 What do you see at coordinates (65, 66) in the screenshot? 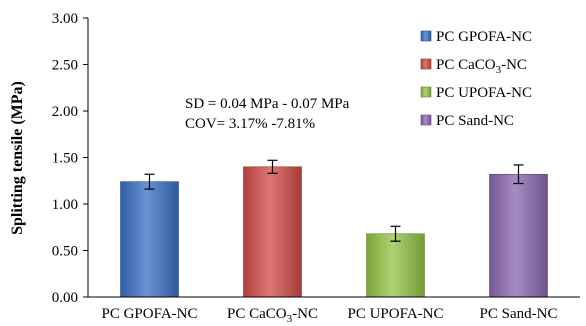
I see `y-tick-label: 2.50` at bounding box center [65, 66].